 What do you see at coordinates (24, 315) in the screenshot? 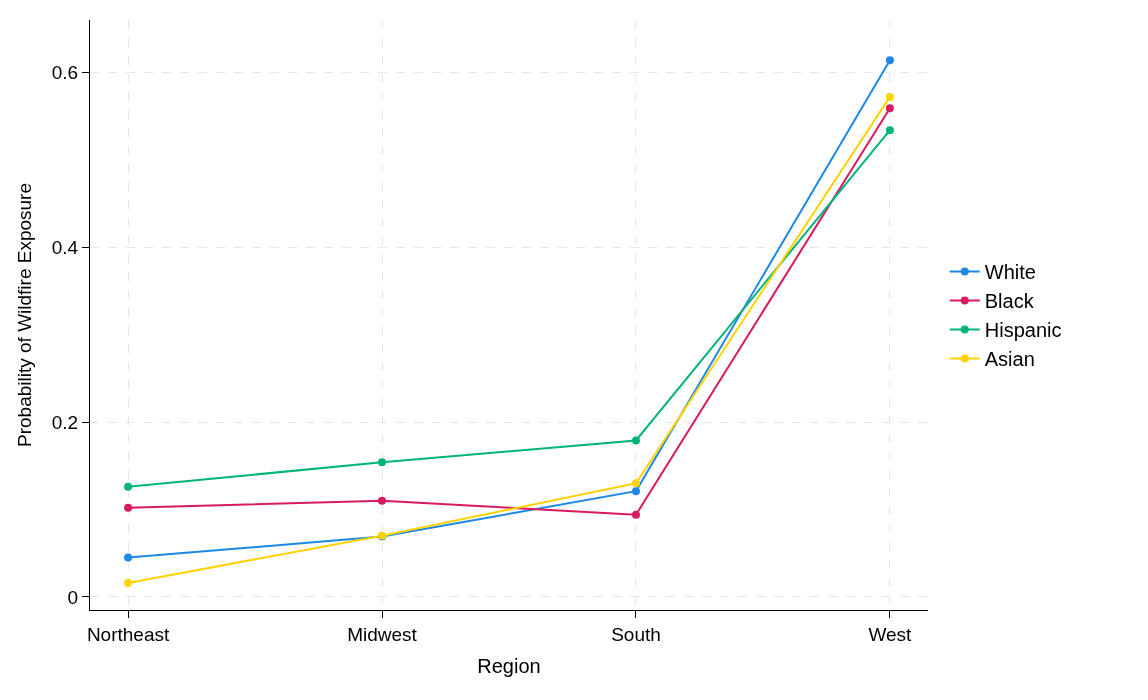
I see `y-axis-title: Probability of Wildfire Exposure` at bounding box center [24, 315].